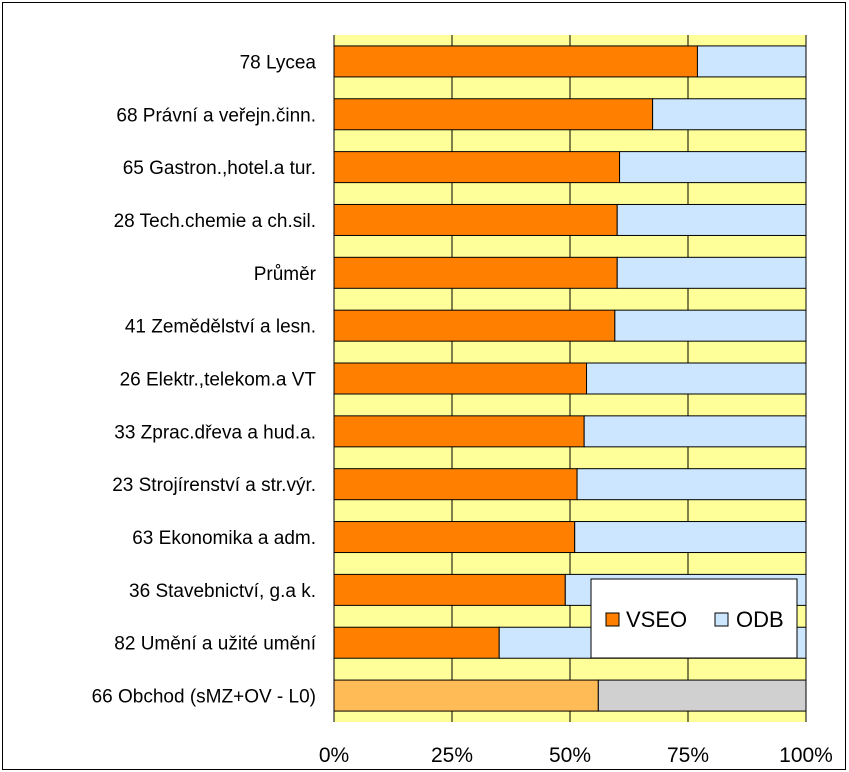 Image resolution: width=849 pixels, height=772 pixels. I want to click on category-label: 36 Stavebnictví, g.a k., so click(222, 591).